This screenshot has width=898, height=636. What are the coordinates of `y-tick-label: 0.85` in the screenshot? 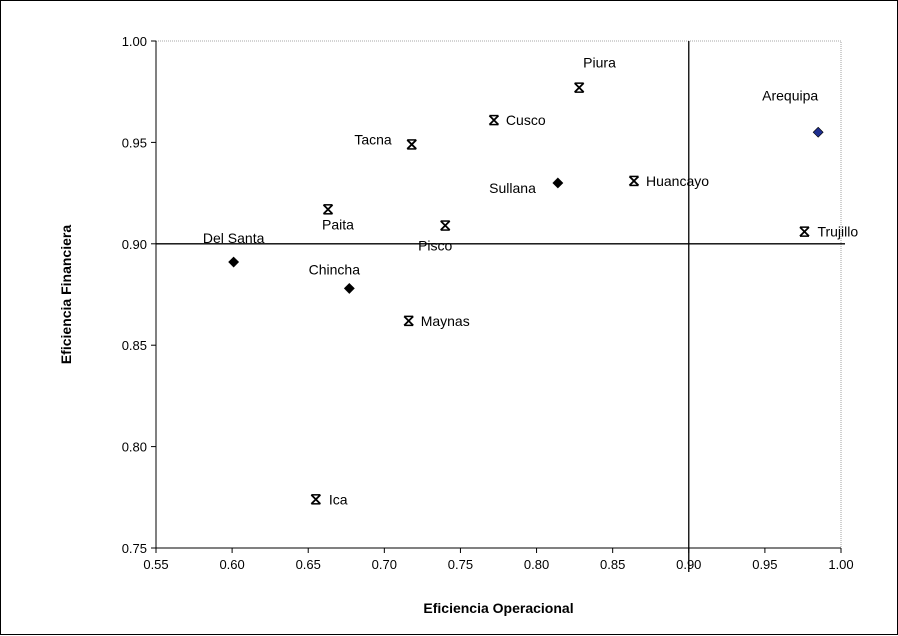 It's located at (134, 345).